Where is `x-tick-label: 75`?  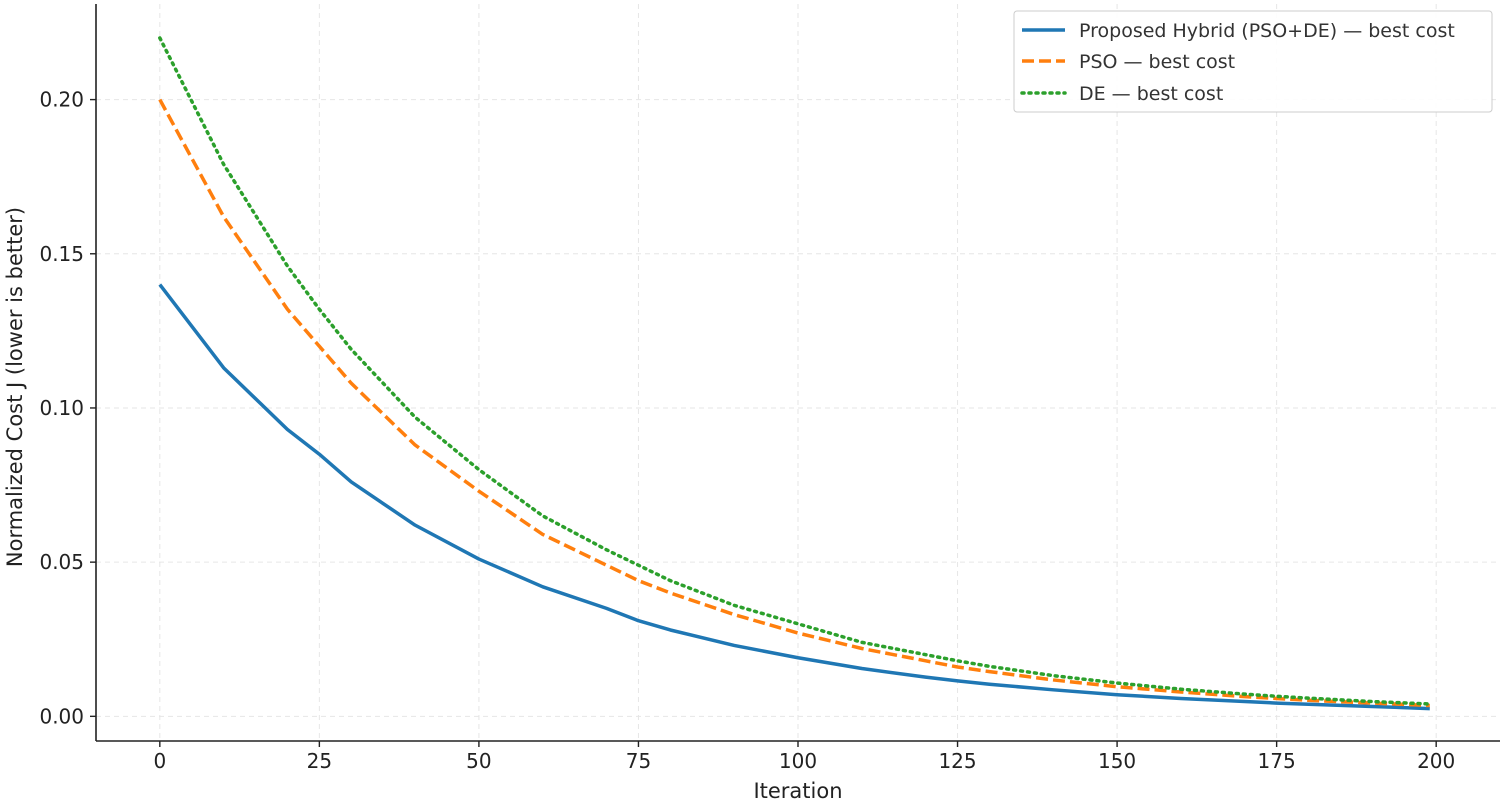 x-tick-label: 75 is located at coordinates (638, 761).